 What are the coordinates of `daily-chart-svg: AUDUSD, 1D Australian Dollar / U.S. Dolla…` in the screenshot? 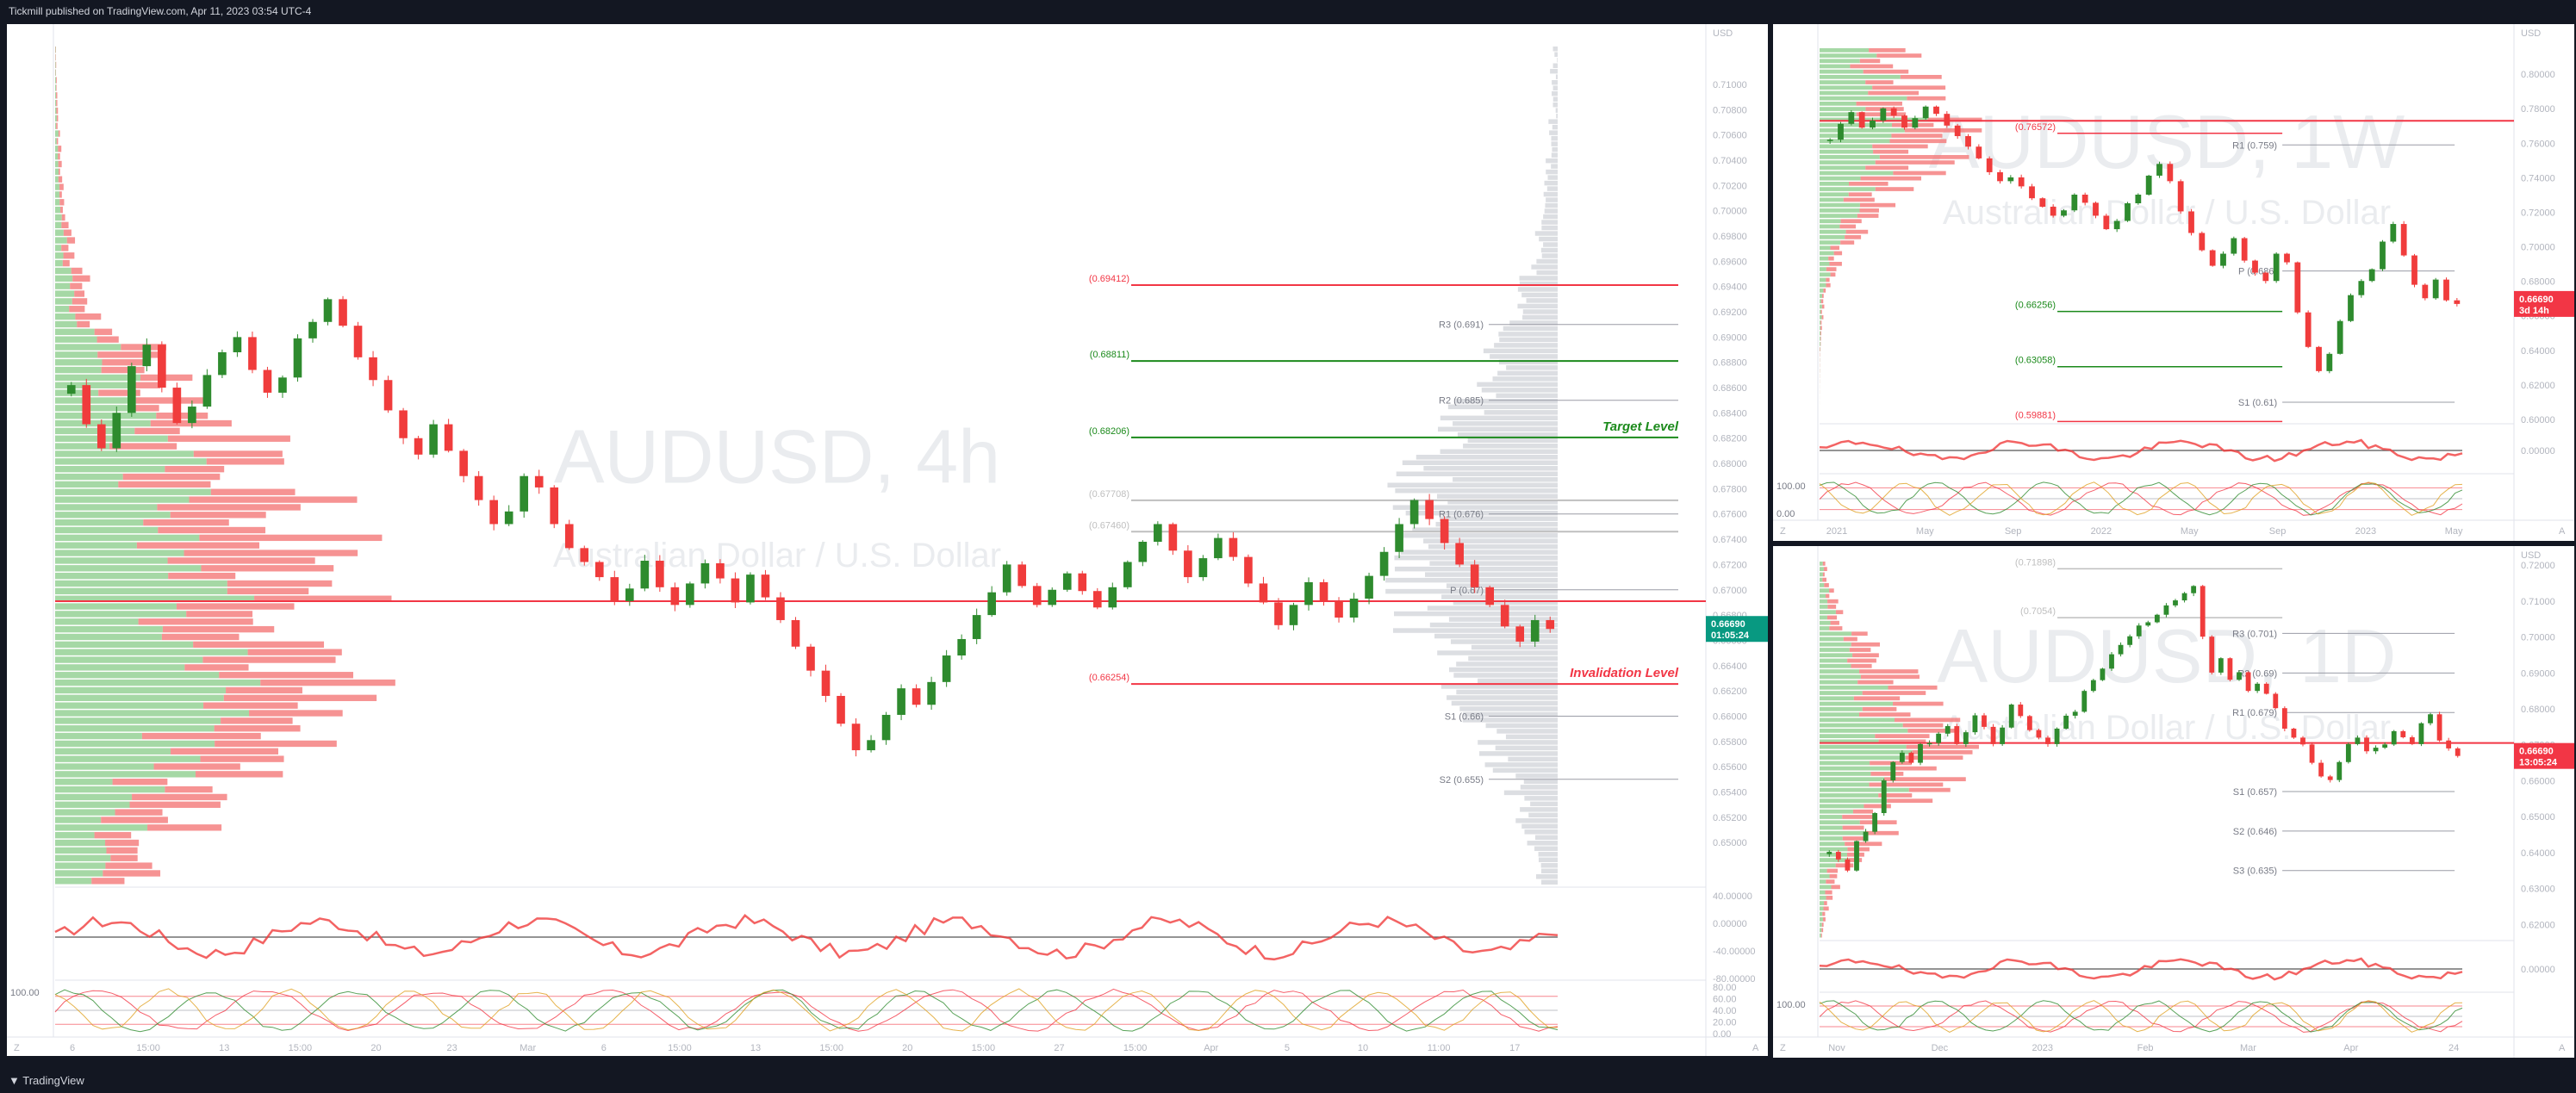 It's located at (2173, 802).